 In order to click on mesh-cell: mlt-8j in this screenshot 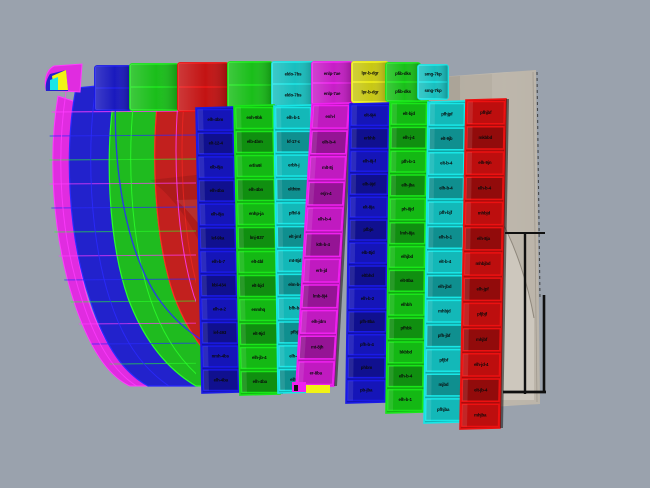, I will do `click(327, 168)`.